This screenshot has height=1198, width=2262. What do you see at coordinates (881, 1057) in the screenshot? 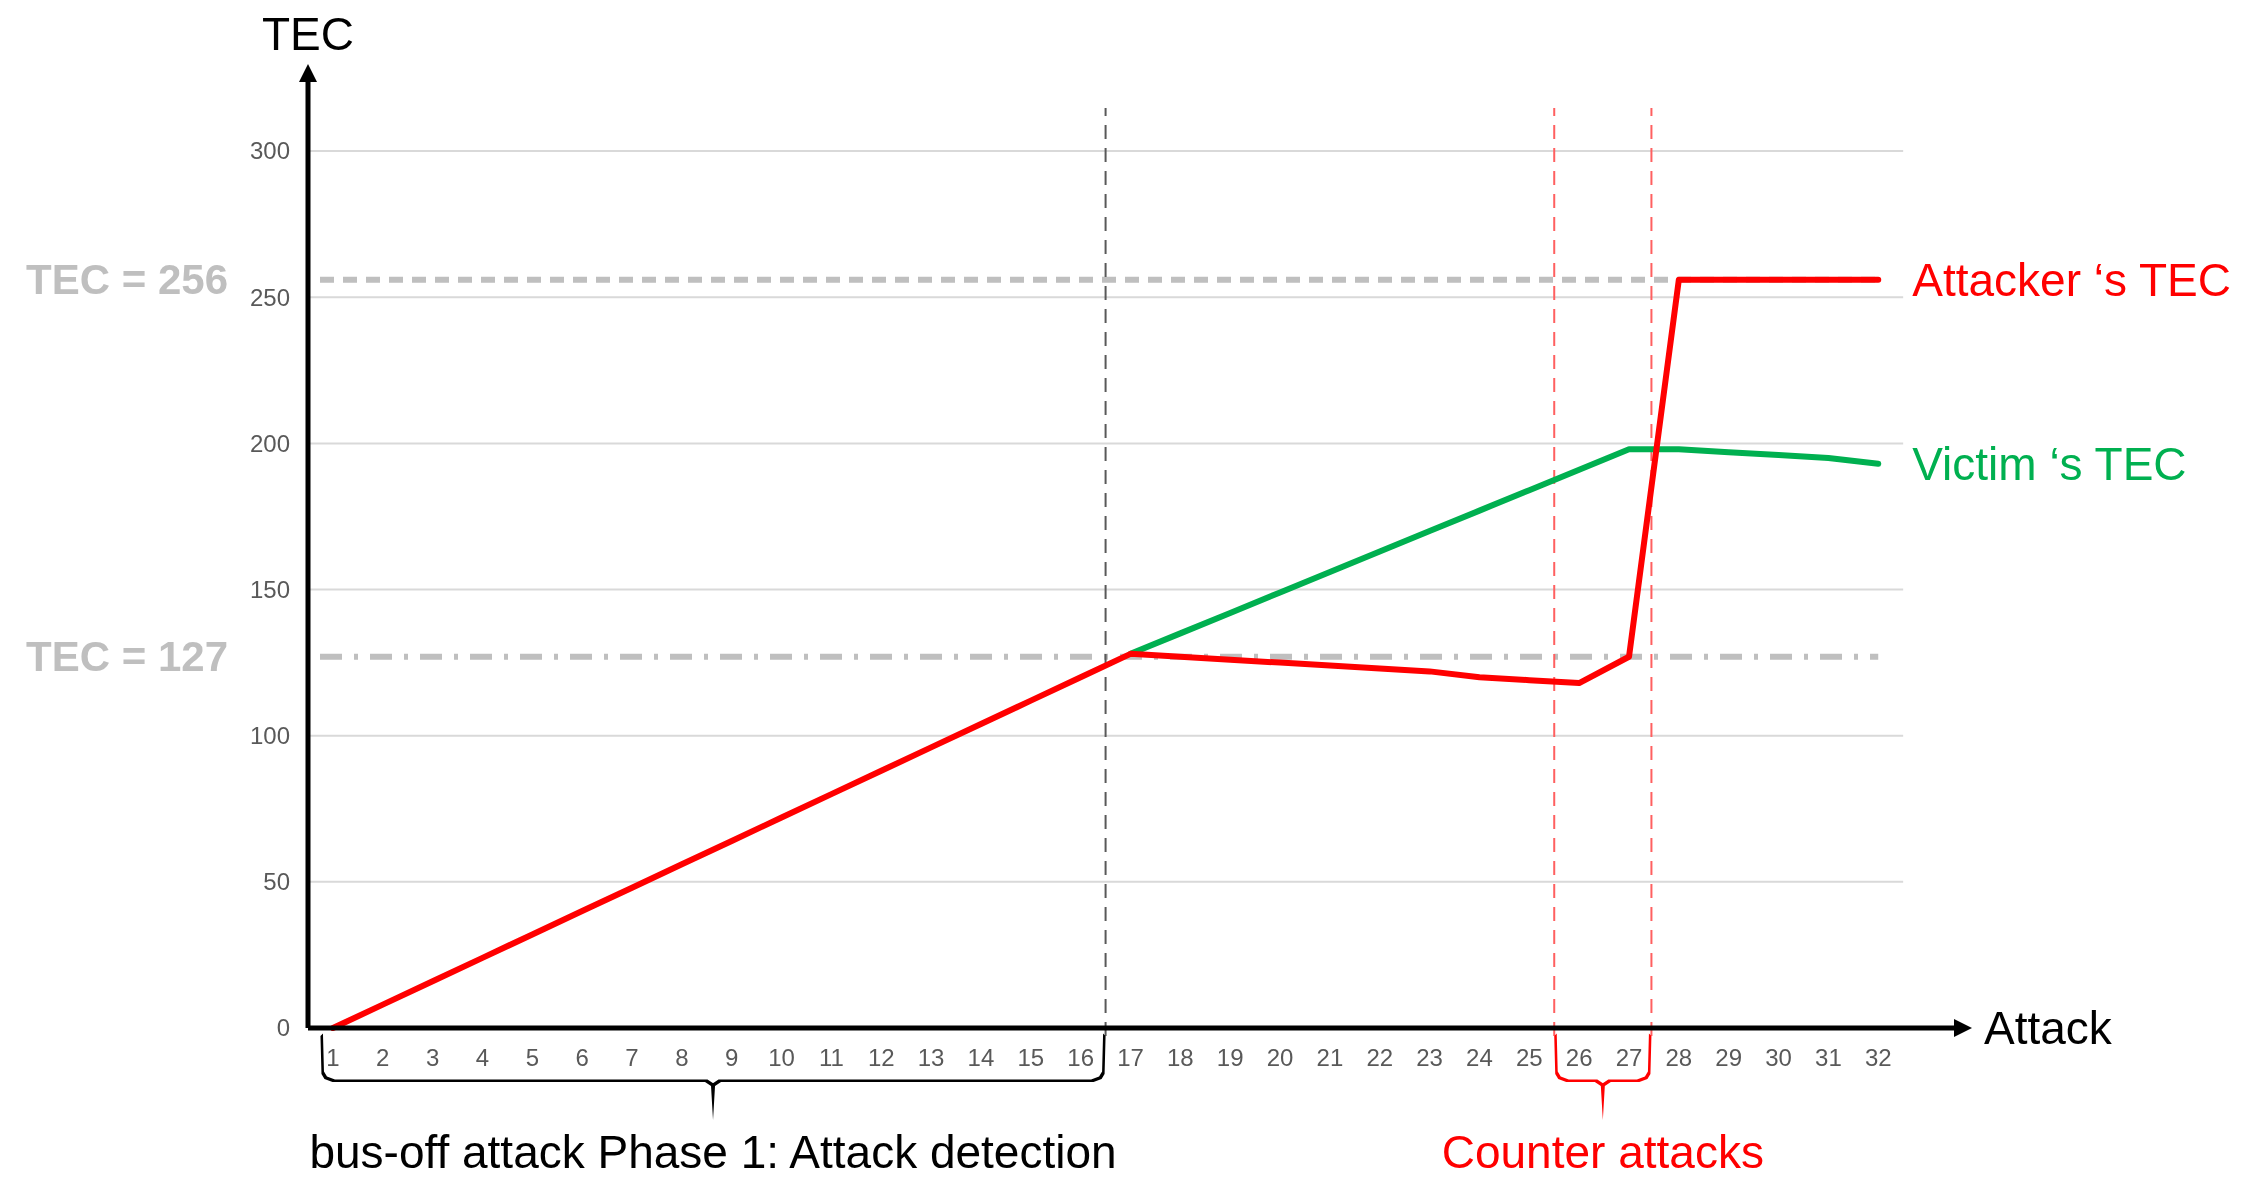
I see `x-tick-label: 12` at bounding box center [881, 1057].